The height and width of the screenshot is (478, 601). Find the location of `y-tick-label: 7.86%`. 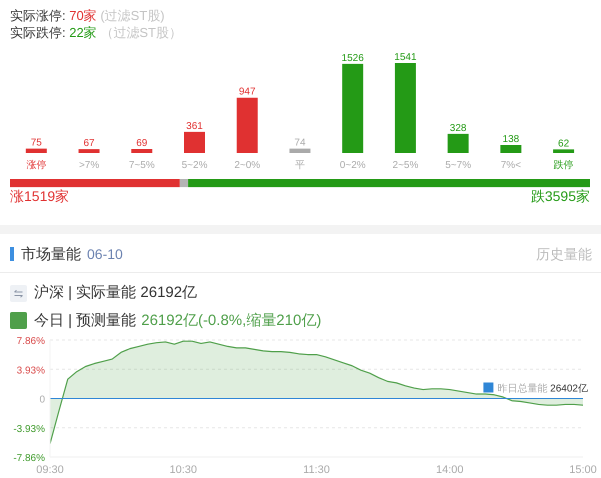

y-tick-label: 7.86% is located at coordinates (31, 341).